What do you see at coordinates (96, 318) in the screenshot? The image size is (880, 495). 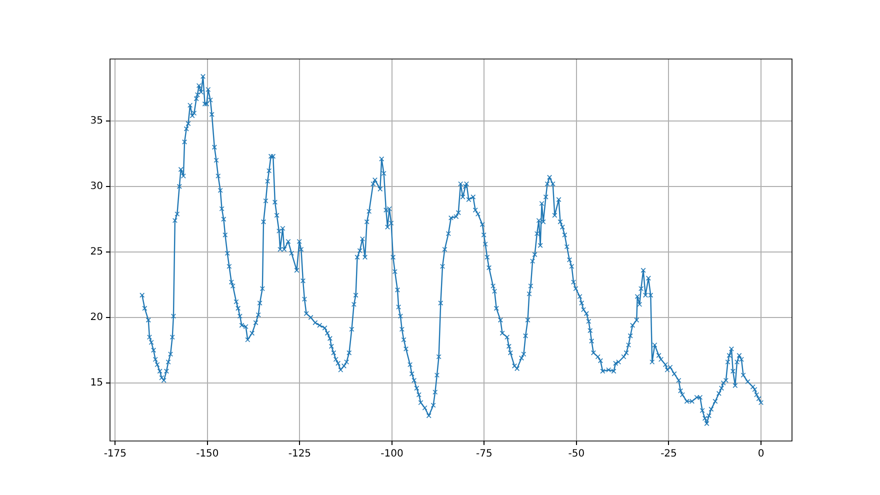 I see `y-tick-label: 20` at bounding box center [96, 318].